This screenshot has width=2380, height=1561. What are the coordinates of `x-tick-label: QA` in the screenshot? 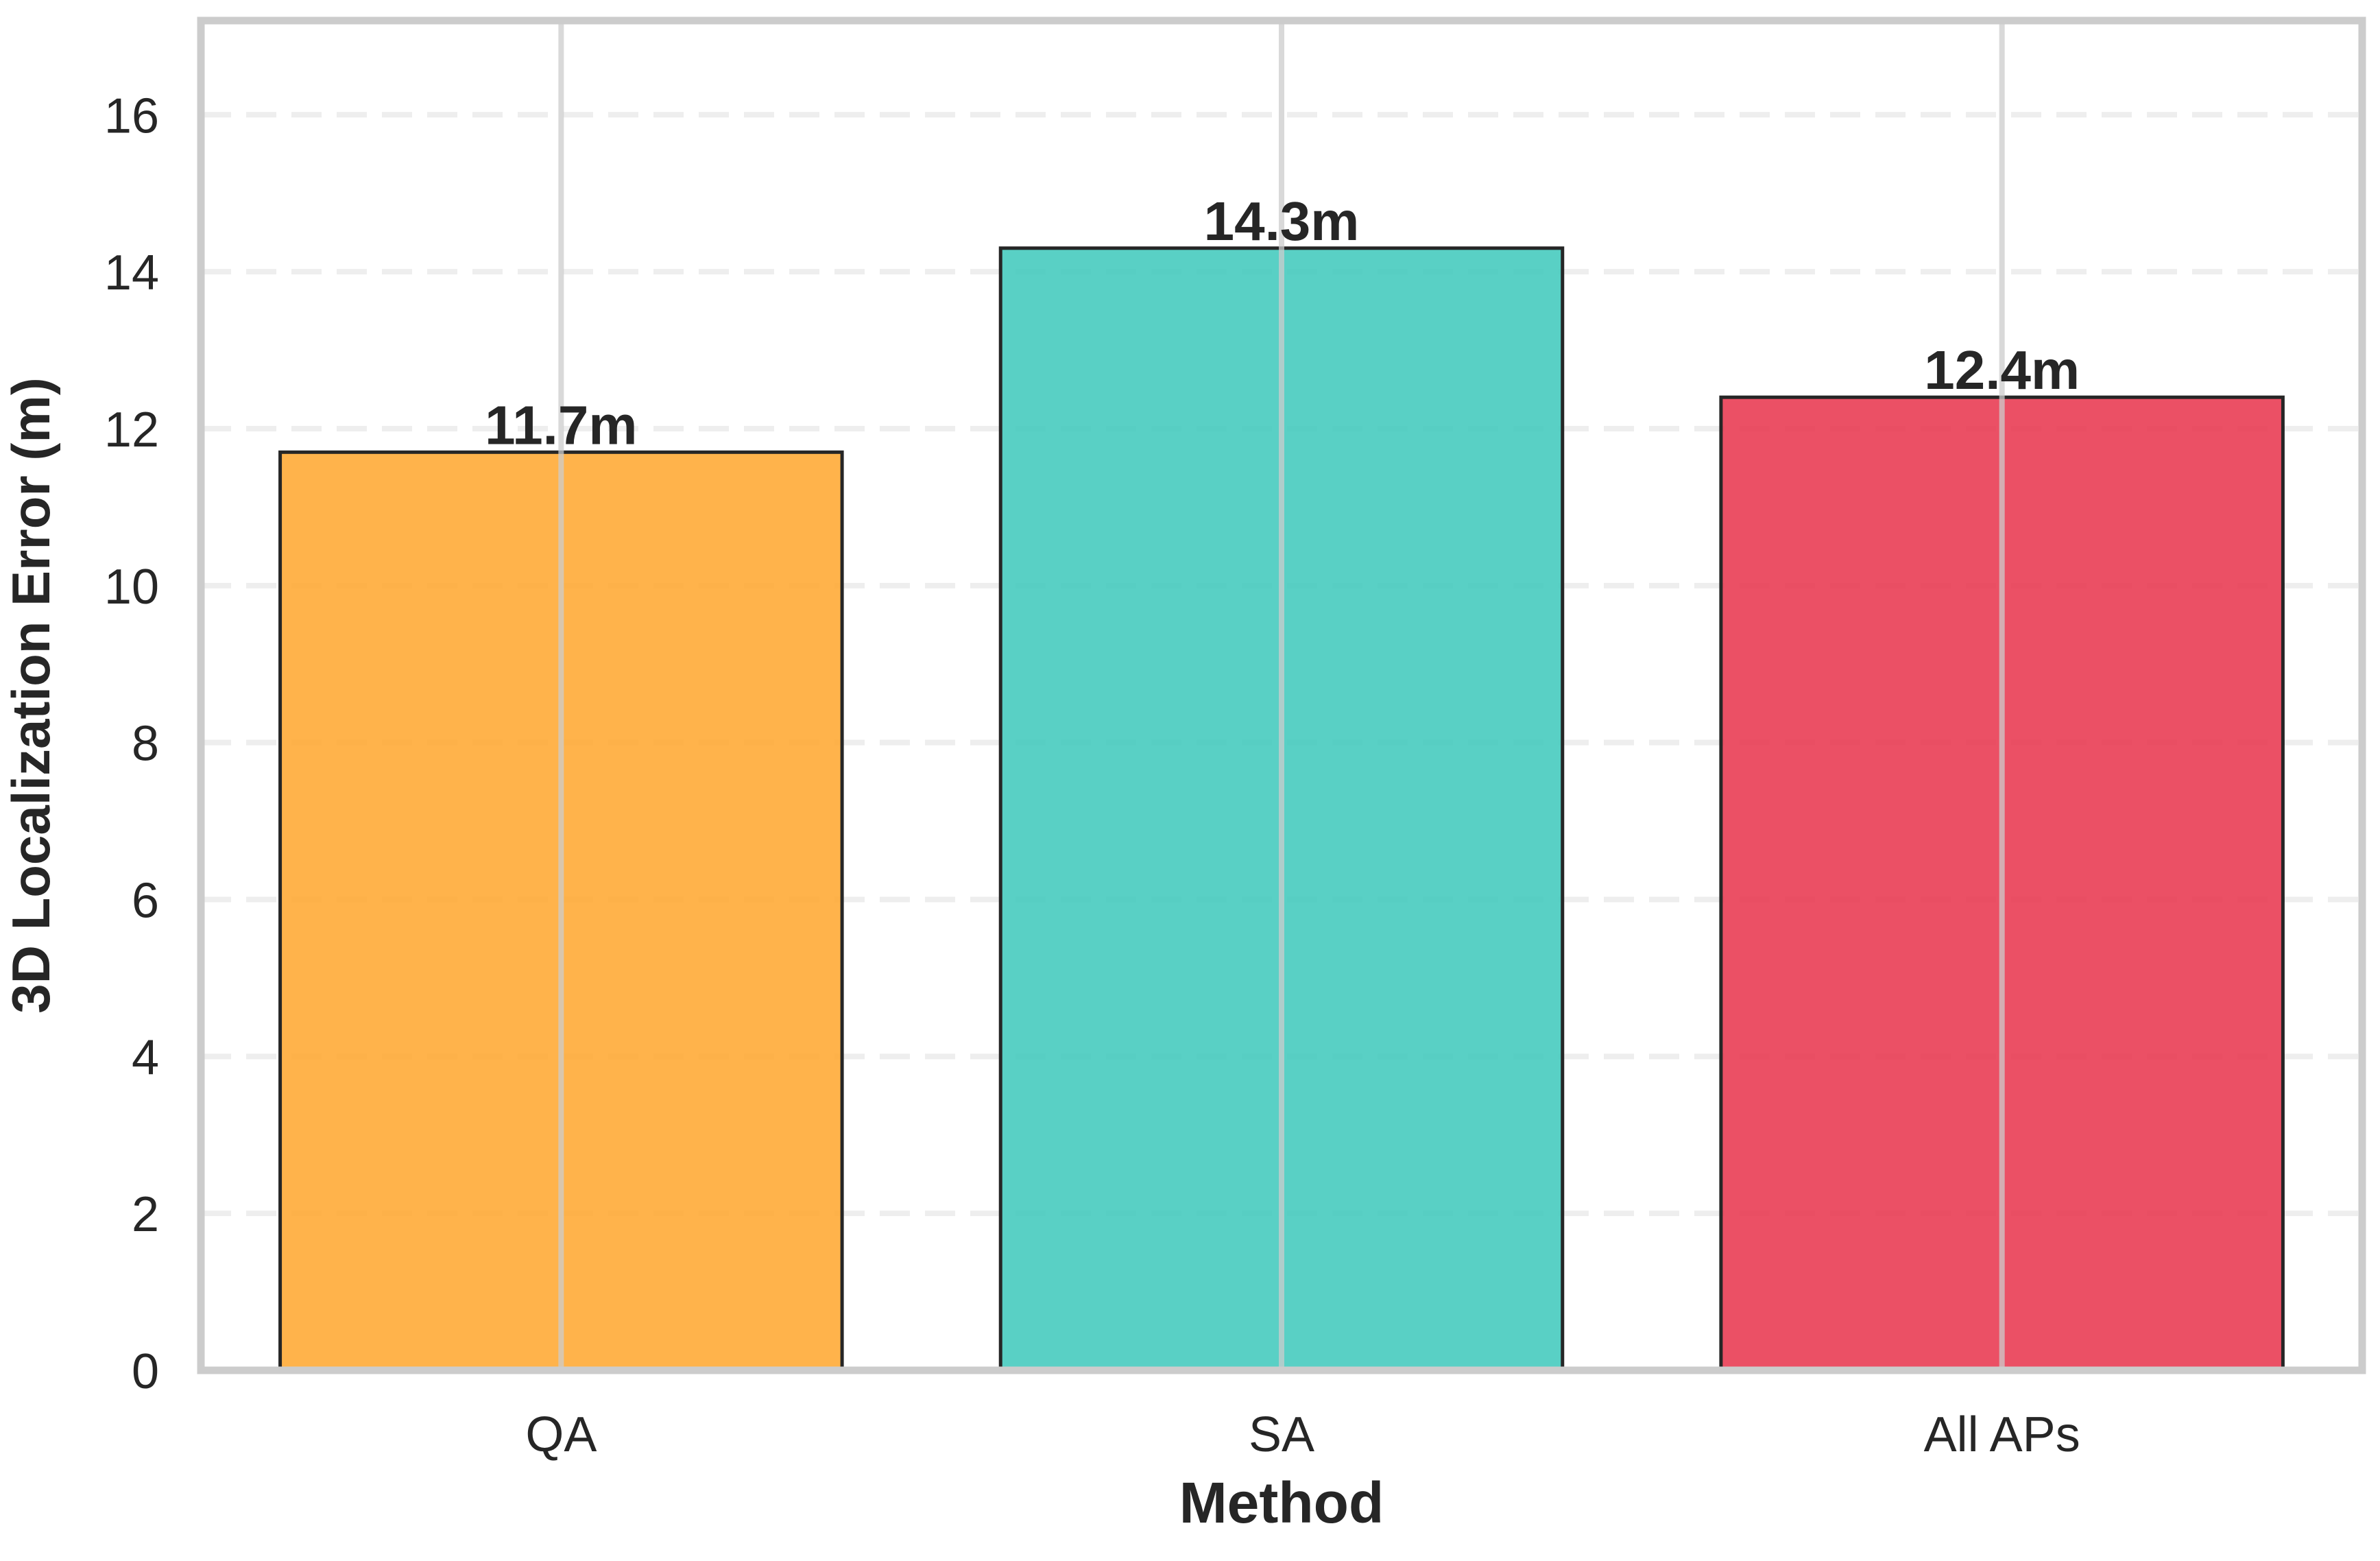 It's located at (561, 1434).